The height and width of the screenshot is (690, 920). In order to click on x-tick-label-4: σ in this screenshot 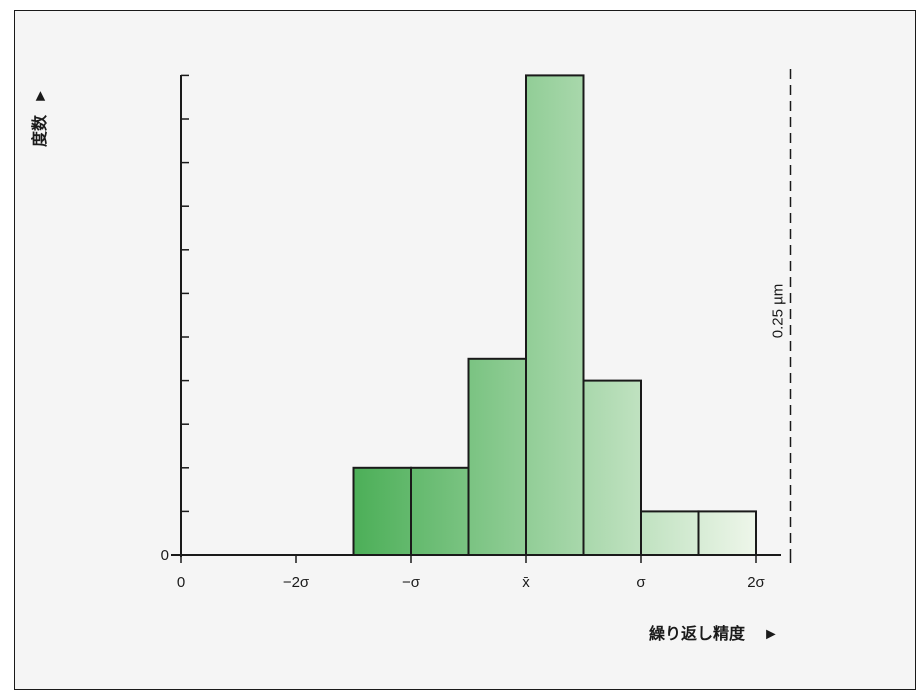, I will do `click(641, 582)`.